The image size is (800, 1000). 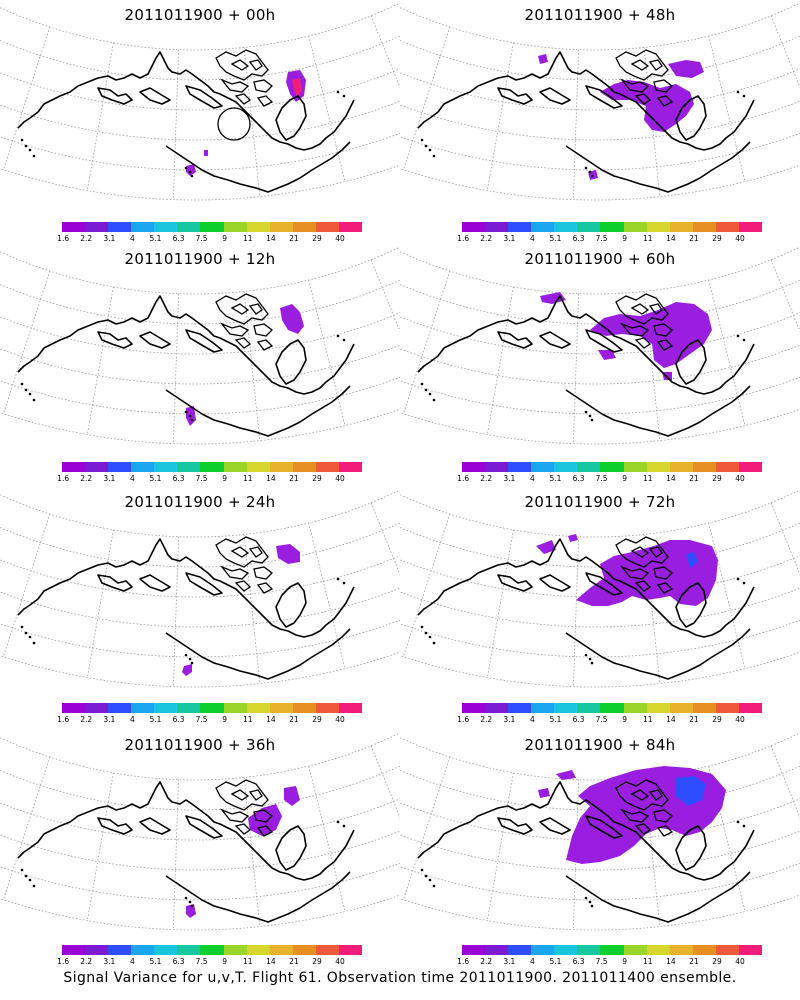 I want to click on colorbar-tick-label: 9, so click(x=625, y=238).